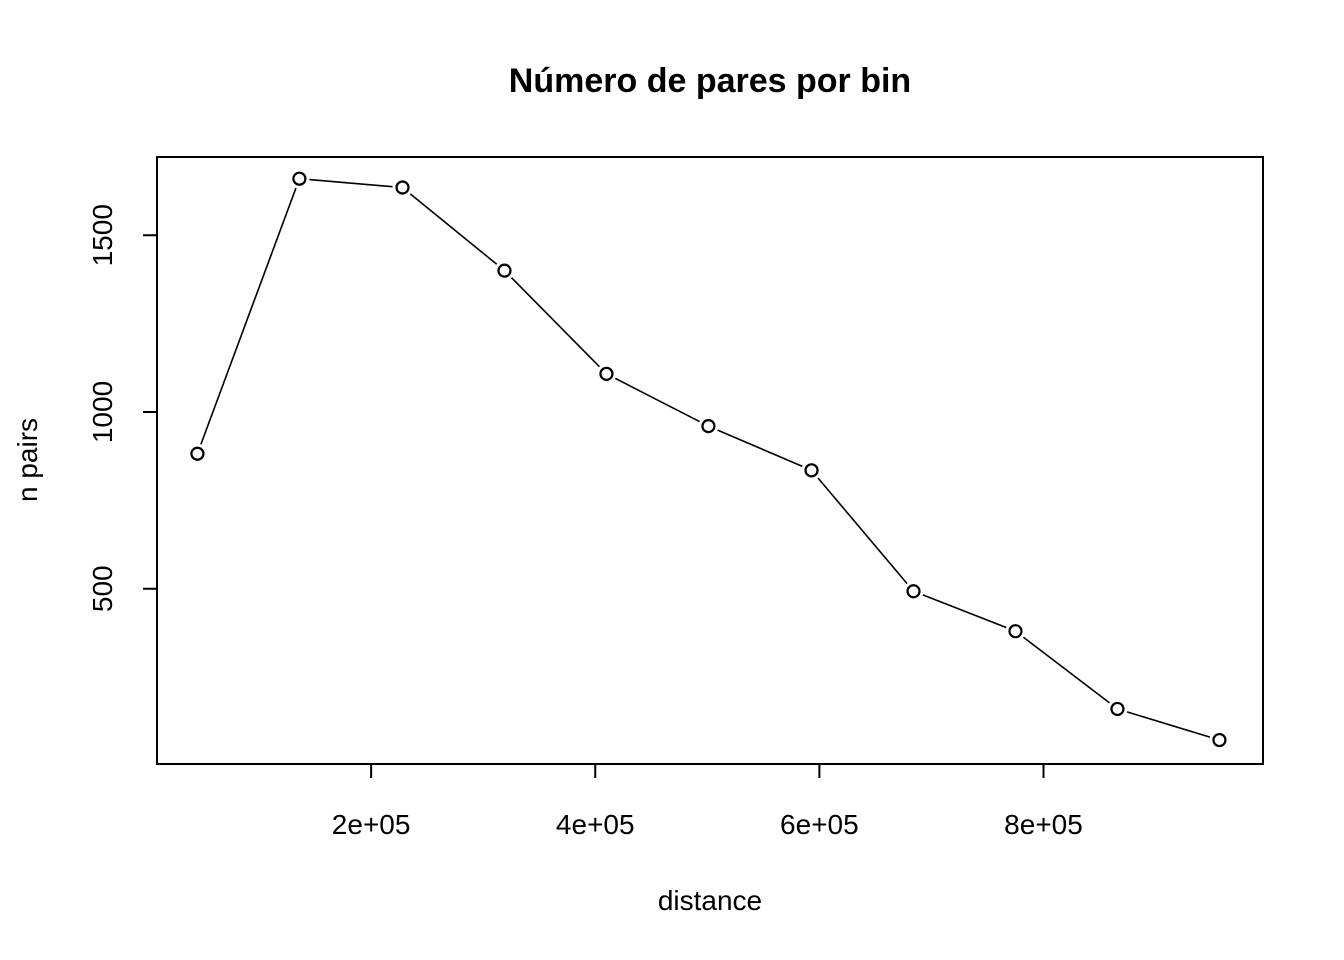 The image size is (1344, 960). I want to click on x-axis-label: distance, so click(710, 900).